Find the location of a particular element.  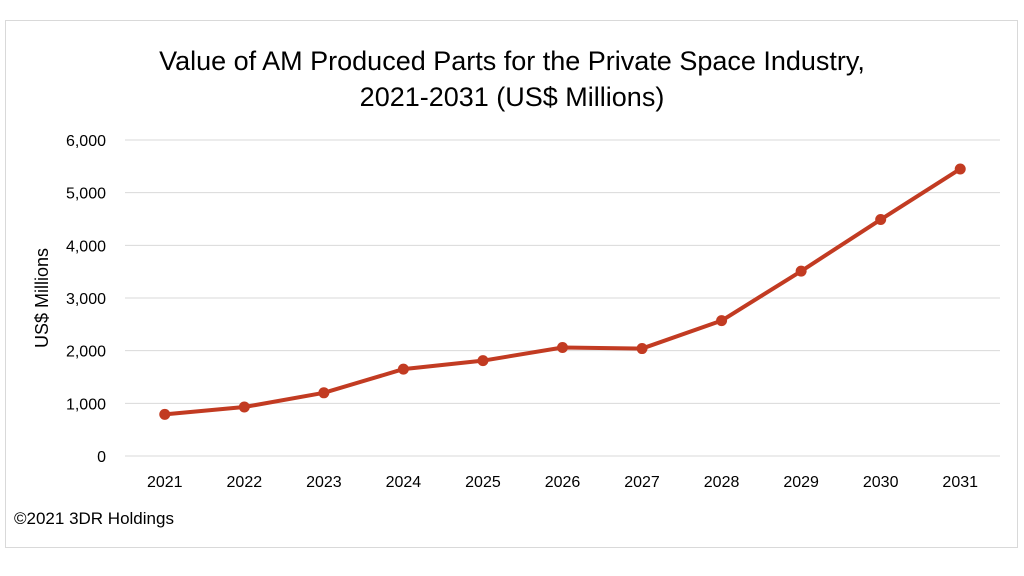

x-tick-label: 2026 is located at coordinates (563, 482).